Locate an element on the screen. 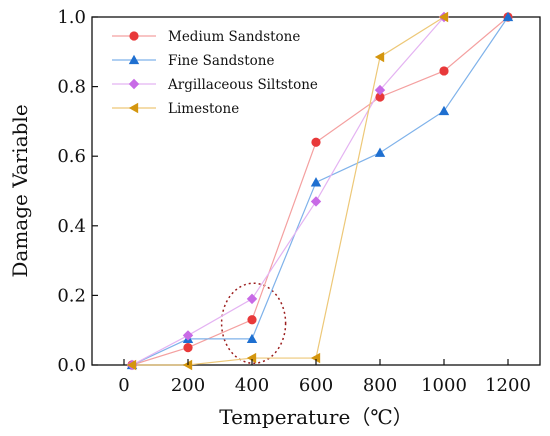  x-tick-label: 800 is located at coordinates (380, 385).